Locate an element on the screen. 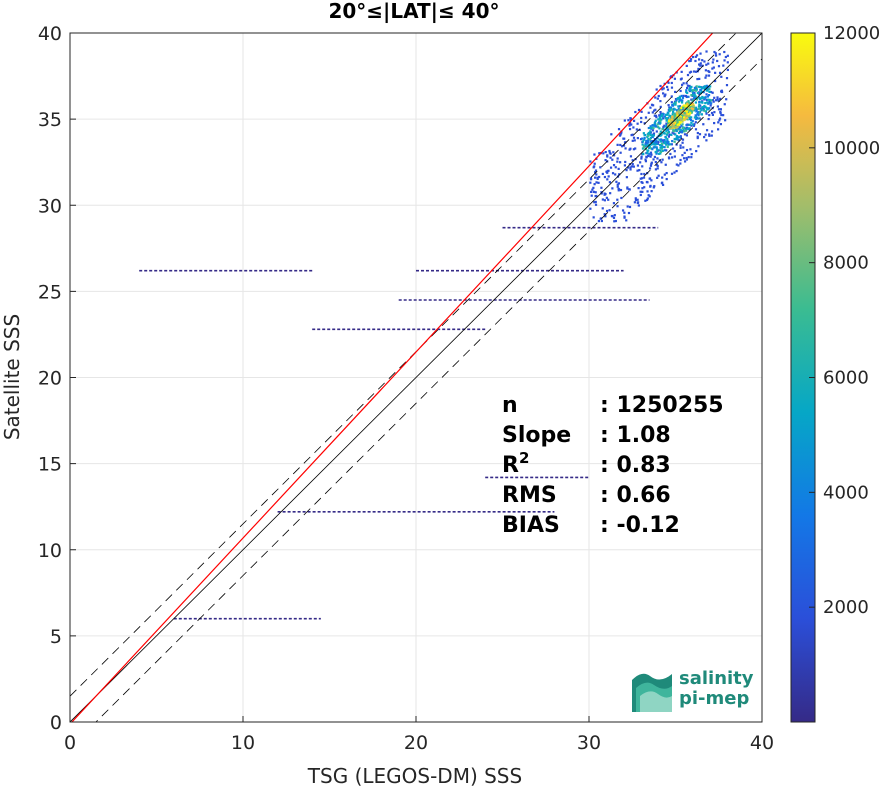 The width and height of the screenshot is (893, 789). chart-title: 20°≤|LAT|≤ 40° is located at coordinates (413, 11).